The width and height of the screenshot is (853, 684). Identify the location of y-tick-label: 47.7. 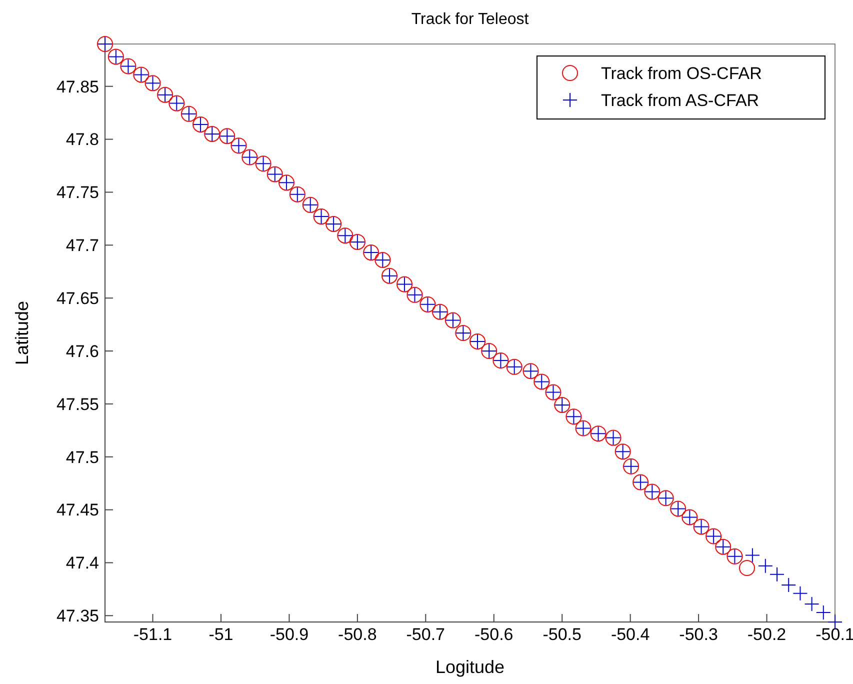
(82, 246).